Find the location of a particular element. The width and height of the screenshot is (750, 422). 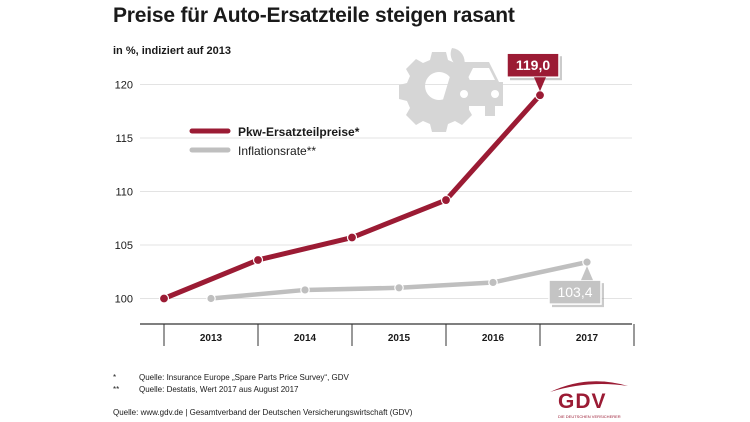

end-value-label: 119,0 is located at coordinates (533, 65).